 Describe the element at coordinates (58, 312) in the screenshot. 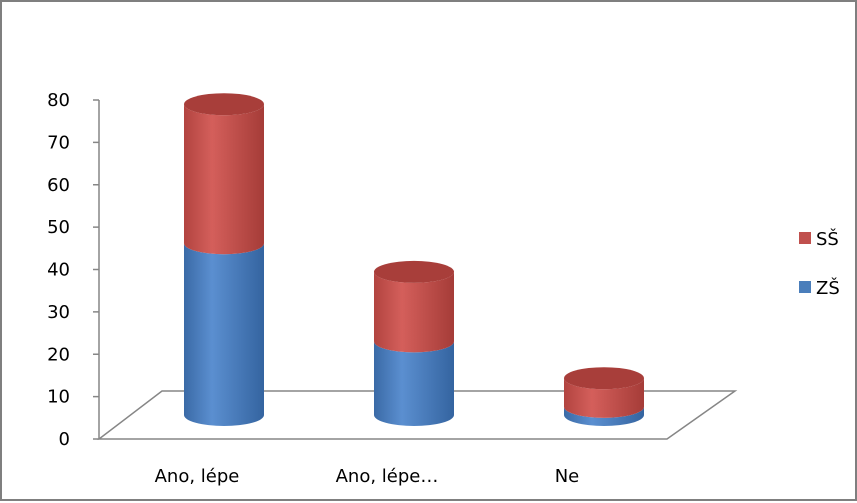

I see `y-tick-label: 30` at that location.